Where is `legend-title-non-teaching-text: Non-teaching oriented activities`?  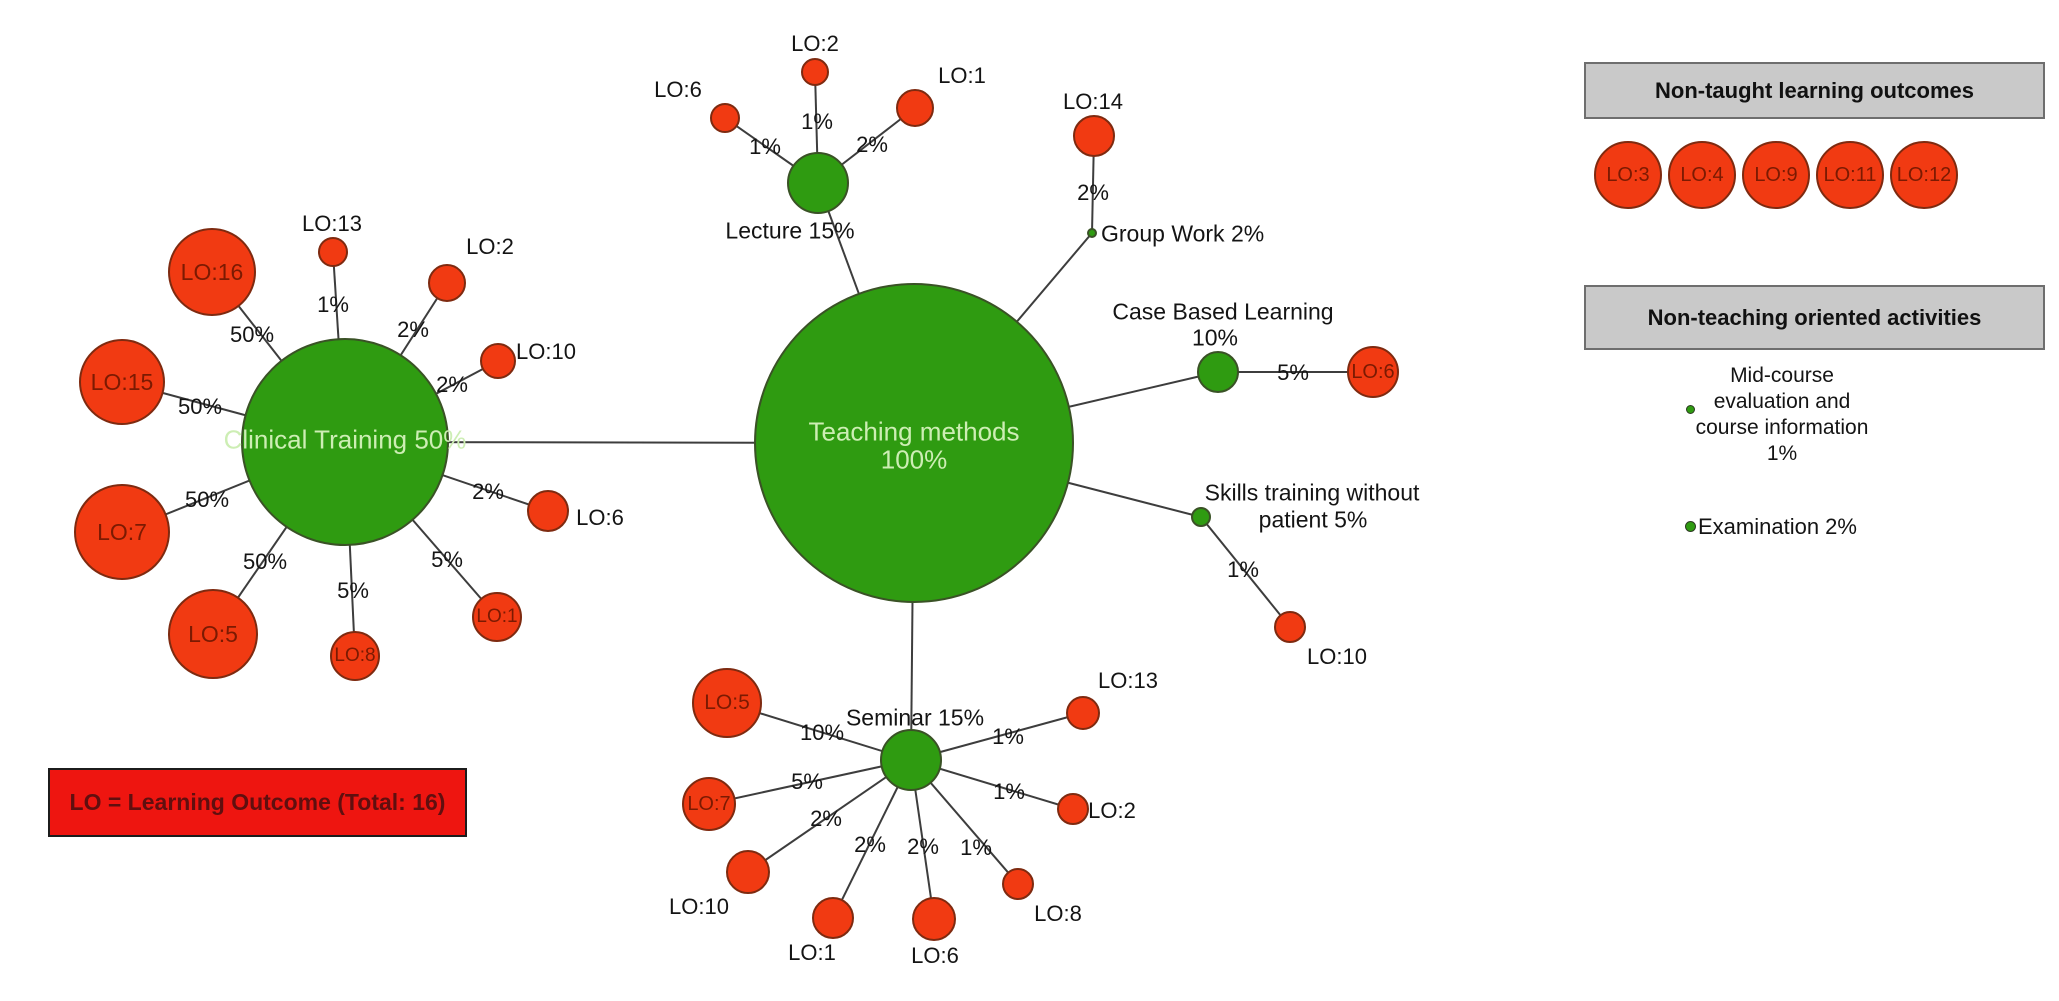
legend-title-non-teaching-text: Non-teaching oriented activities is located at coordinates (1814, 317).